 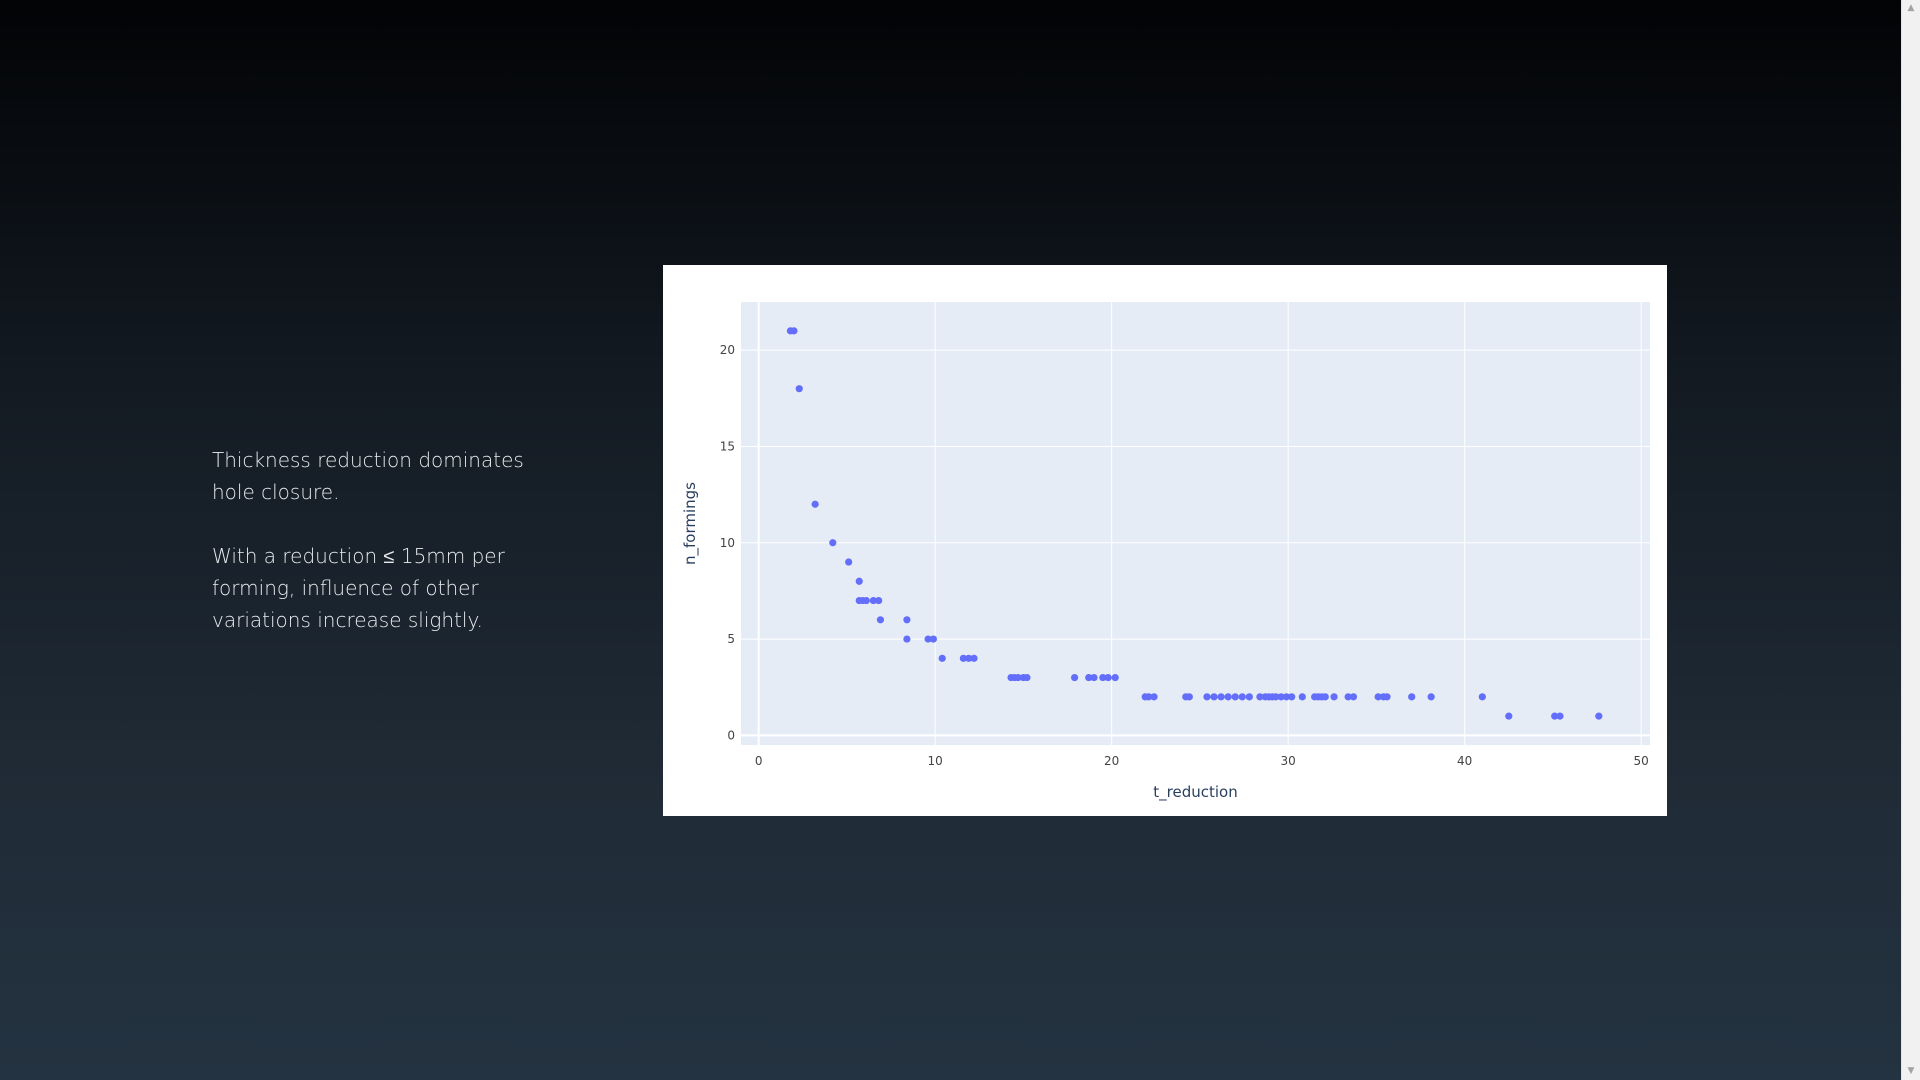 I want to click on x-tick-label: 50, so click(x=1641, y=761).